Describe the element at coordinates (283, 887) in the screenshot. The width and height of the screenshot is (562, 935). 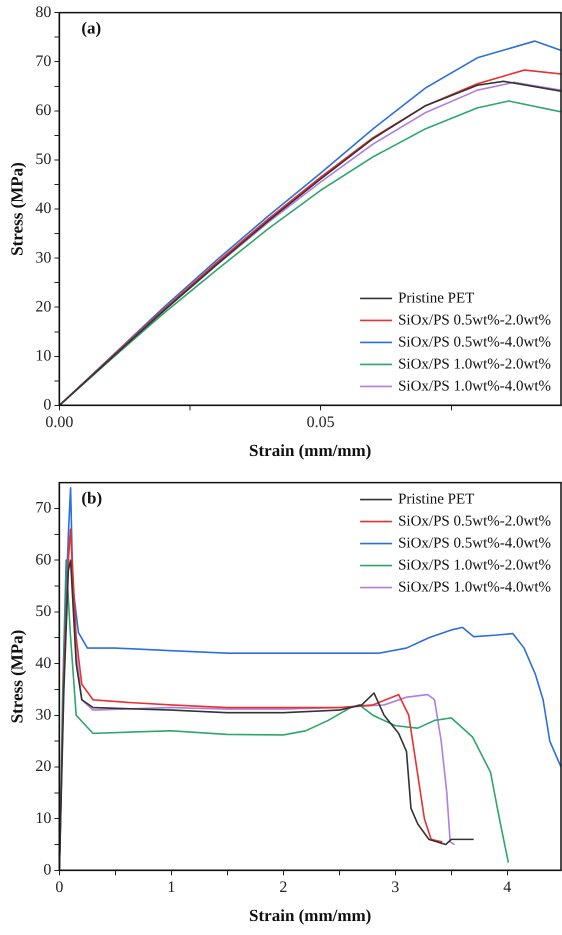
I see `x-tick-label: 2` at that location.